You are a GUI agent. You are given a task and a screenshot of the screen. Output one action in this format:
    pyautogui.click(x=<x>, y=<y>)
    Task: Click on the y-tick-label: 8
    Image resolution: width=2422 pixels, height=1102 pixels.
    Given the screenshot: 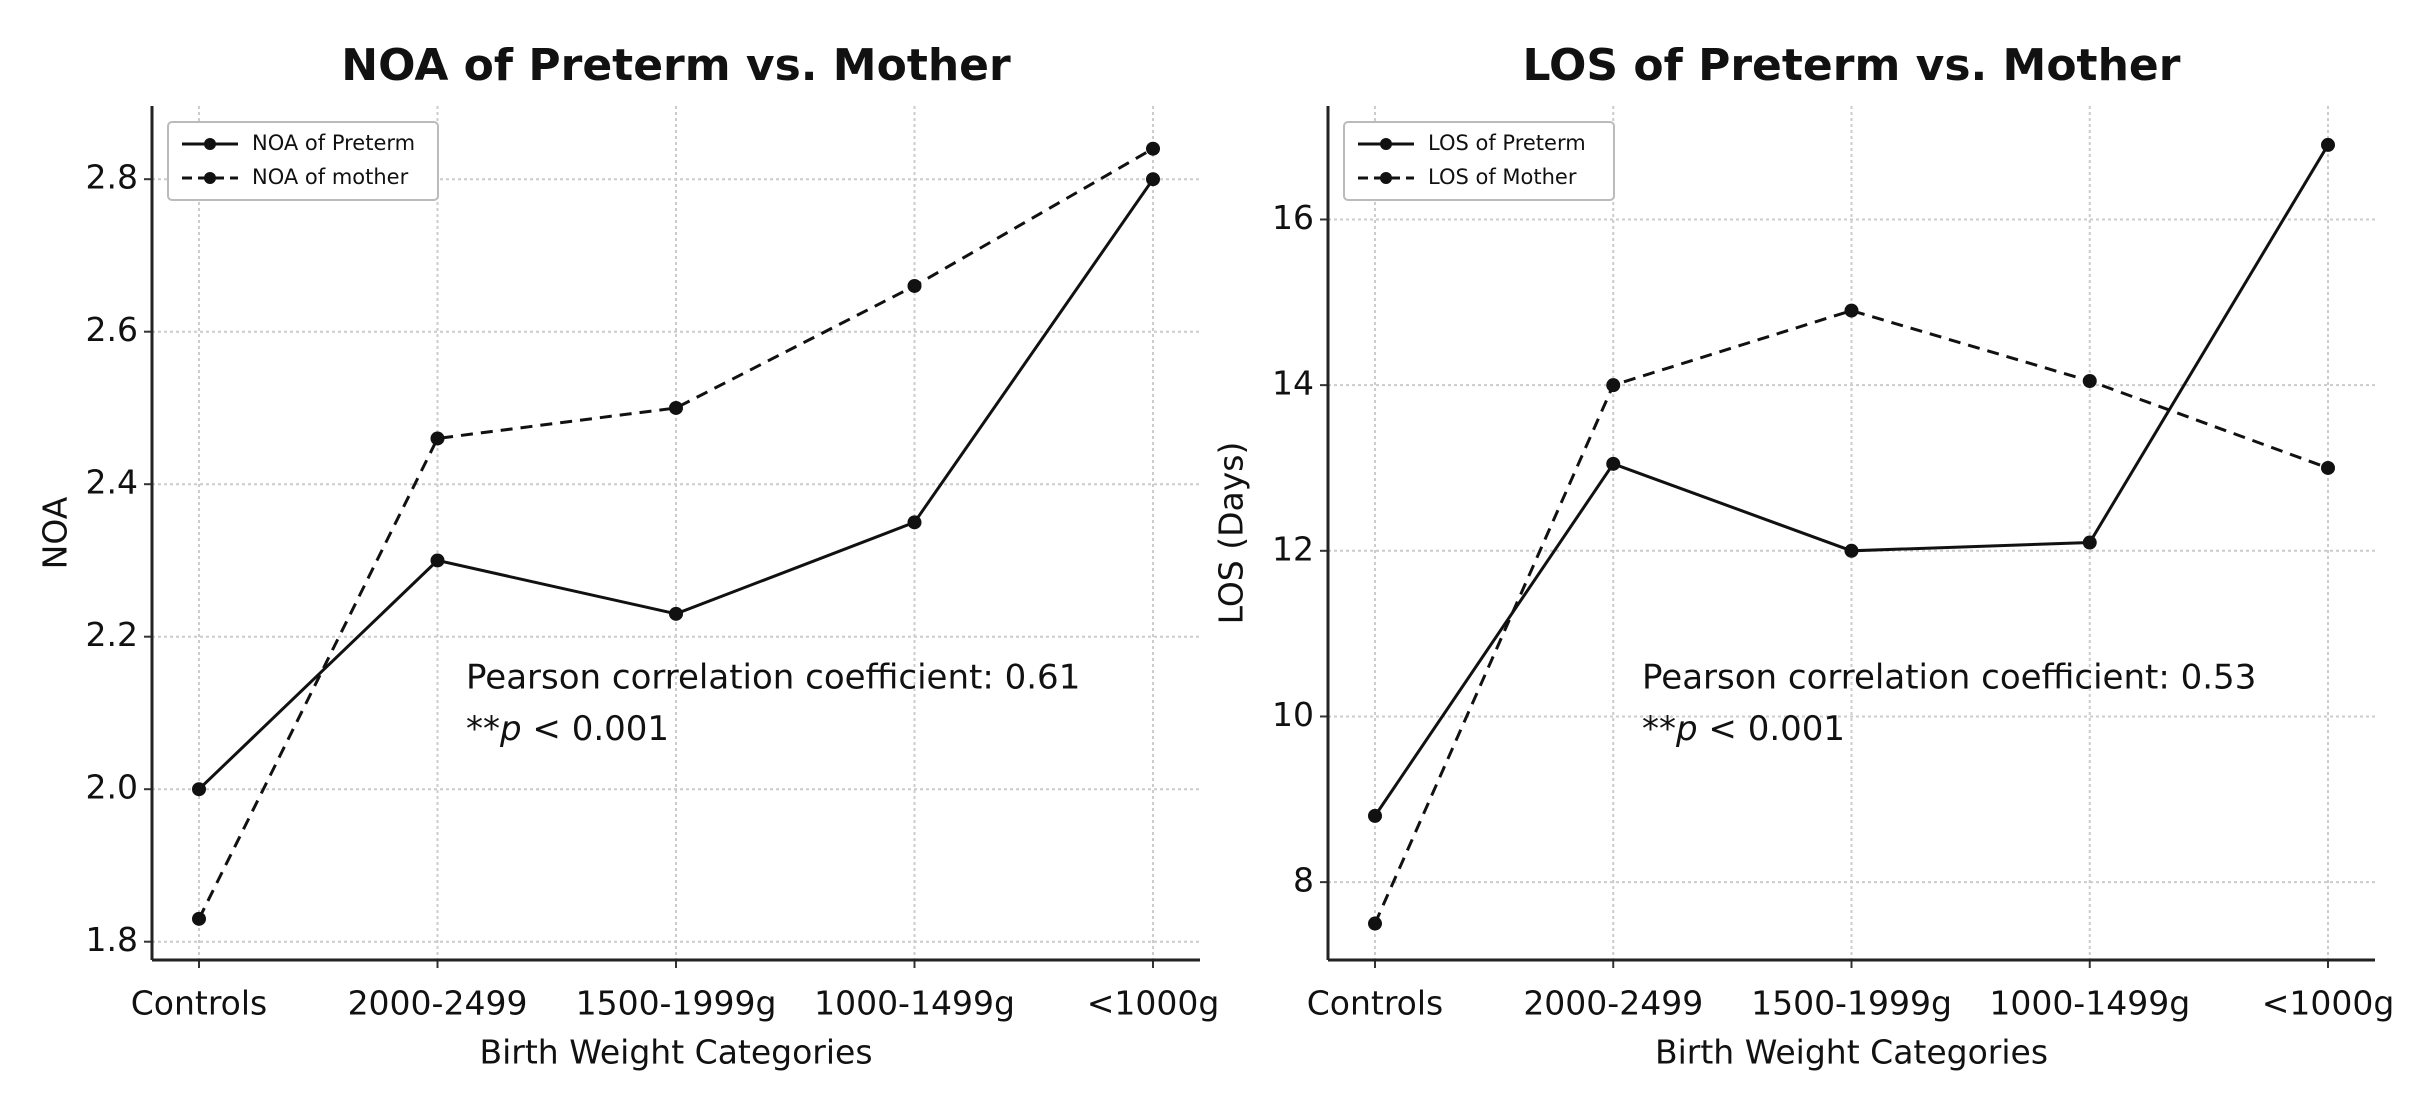 What is the action you would take?
    pyautogui.click(x=1303, y=880)
    